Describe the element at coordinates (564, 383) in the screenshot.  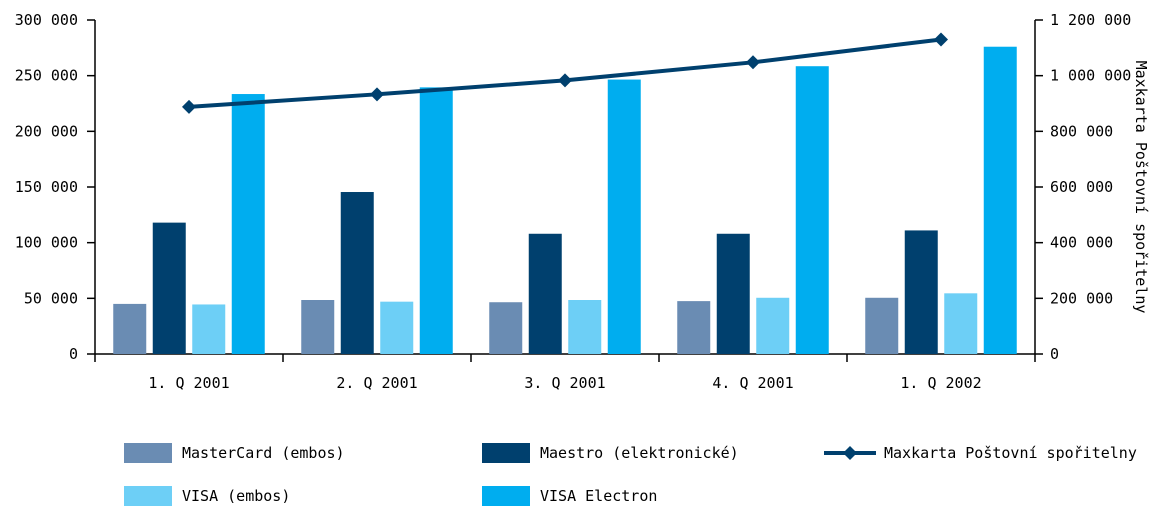
I see `x-category-label: 3. Q 2001` at that location.